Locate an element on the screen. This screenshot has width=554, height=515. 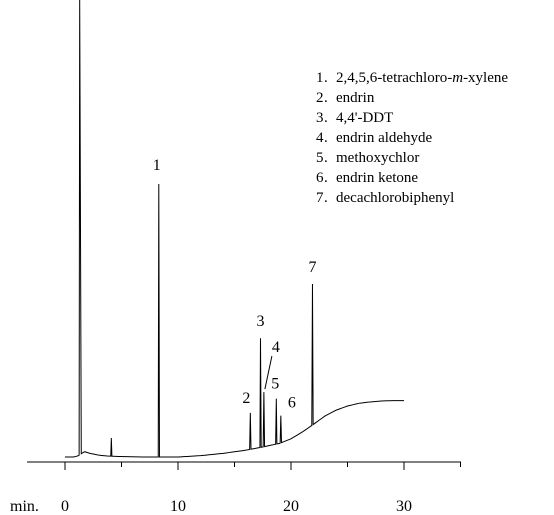
legend-number: 3 is located at coordinates (320, 118).